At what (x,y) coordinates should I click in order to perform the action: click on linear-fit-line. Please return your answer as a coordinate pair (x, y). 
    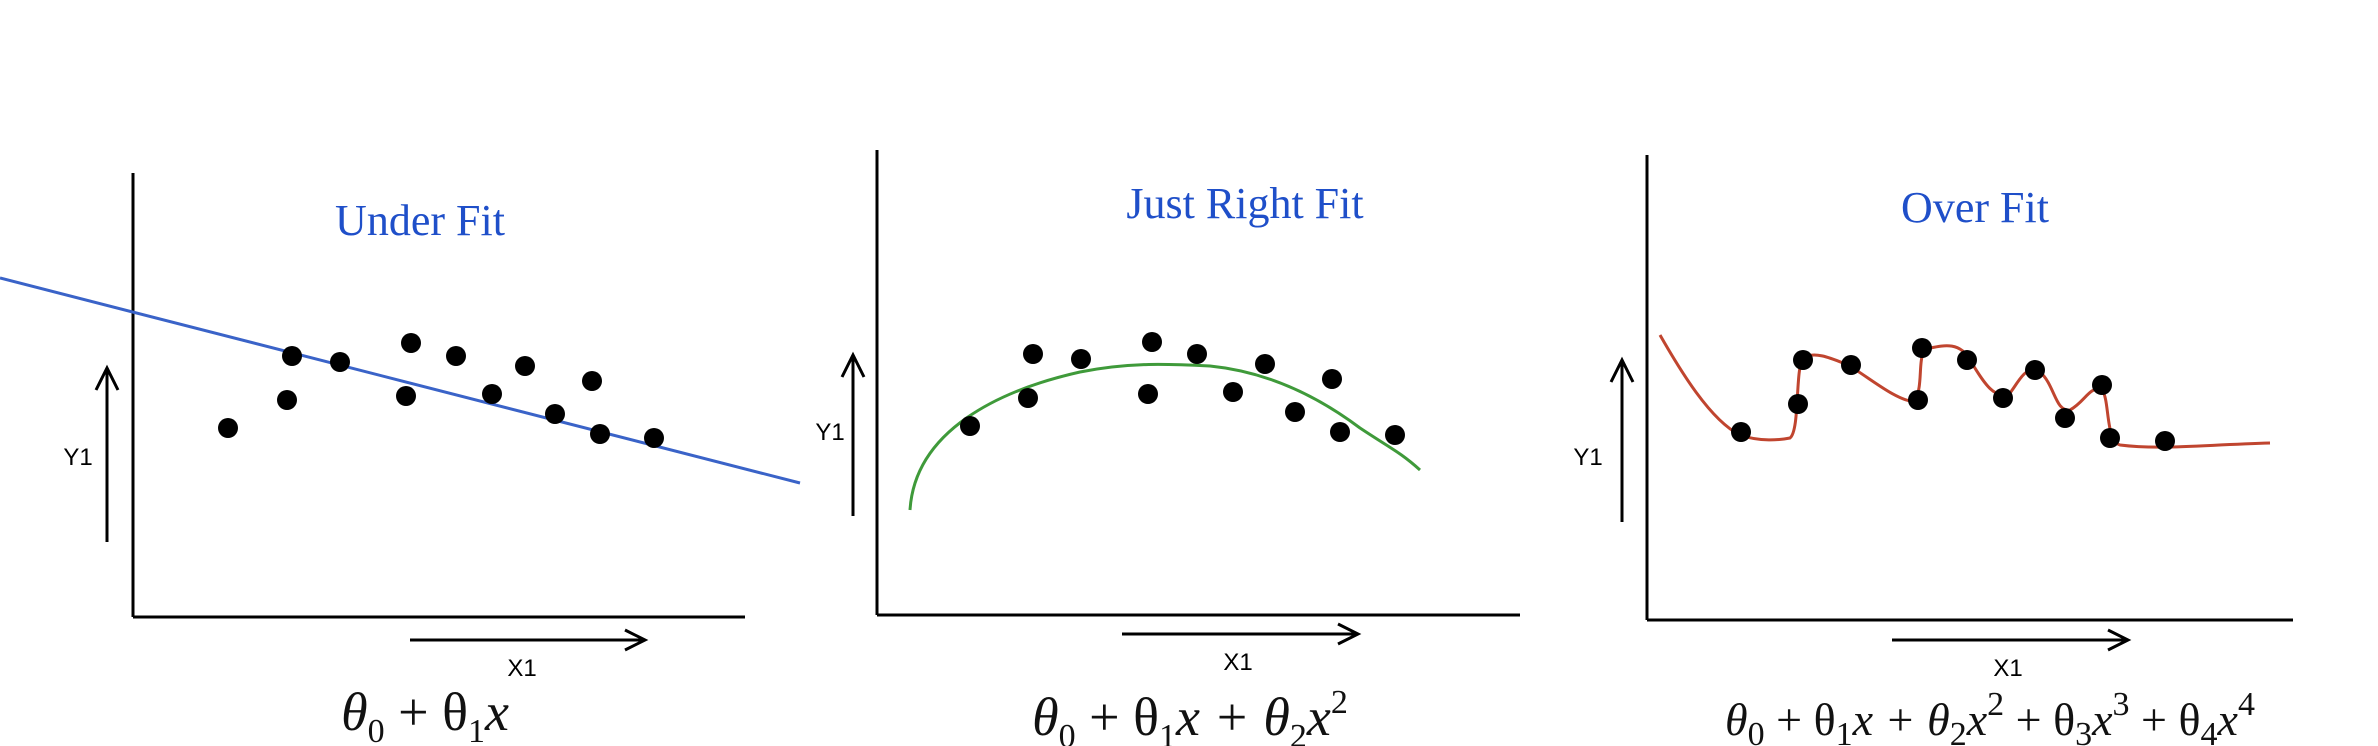
    Looking at the image, I should click on (400, 380).